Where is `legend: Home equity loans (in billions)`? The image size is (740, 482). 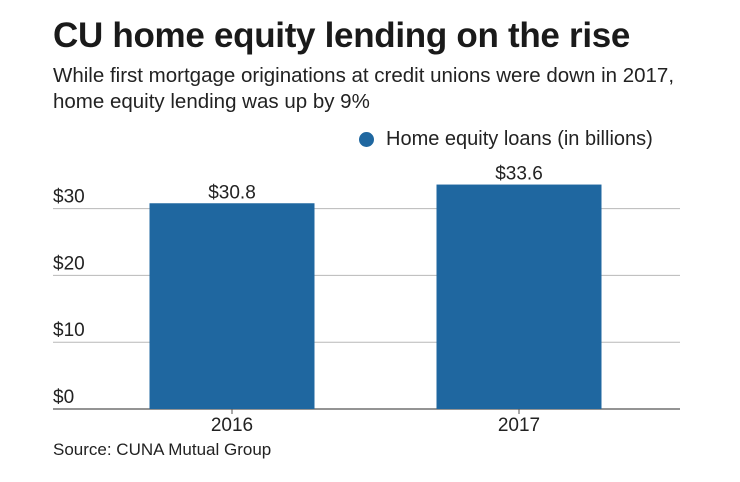
legend: Home equity loans (in billions) is located at coordinates (506, 139).